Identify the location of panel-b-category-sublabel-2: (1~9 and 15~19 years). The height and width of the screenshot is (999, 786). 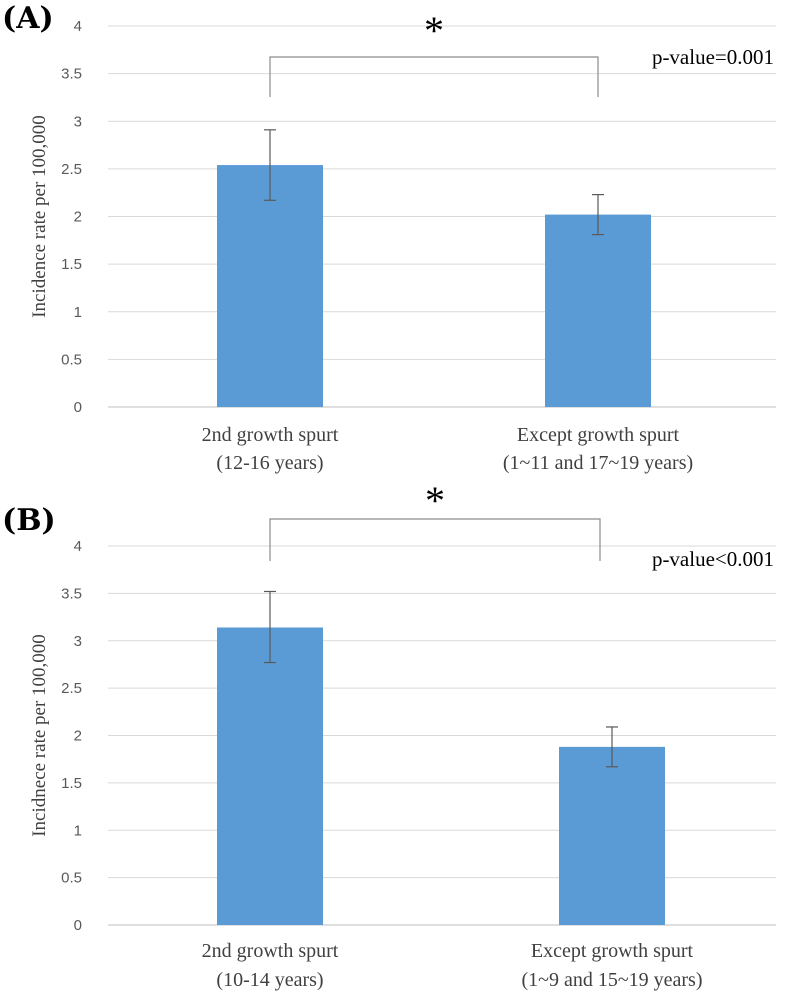
(611, 980).